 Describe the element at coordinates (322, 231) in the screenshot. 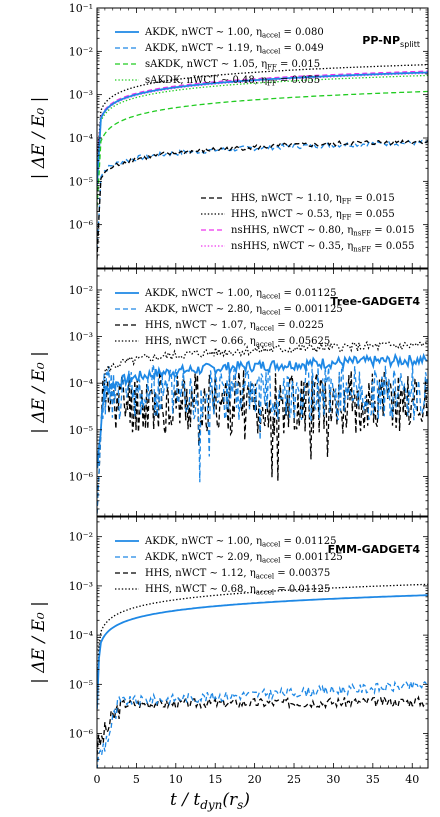

I see `legend-entry: nsHHS, nWCT ∼ 0.80, ηnsFF = 0.015` at that location.